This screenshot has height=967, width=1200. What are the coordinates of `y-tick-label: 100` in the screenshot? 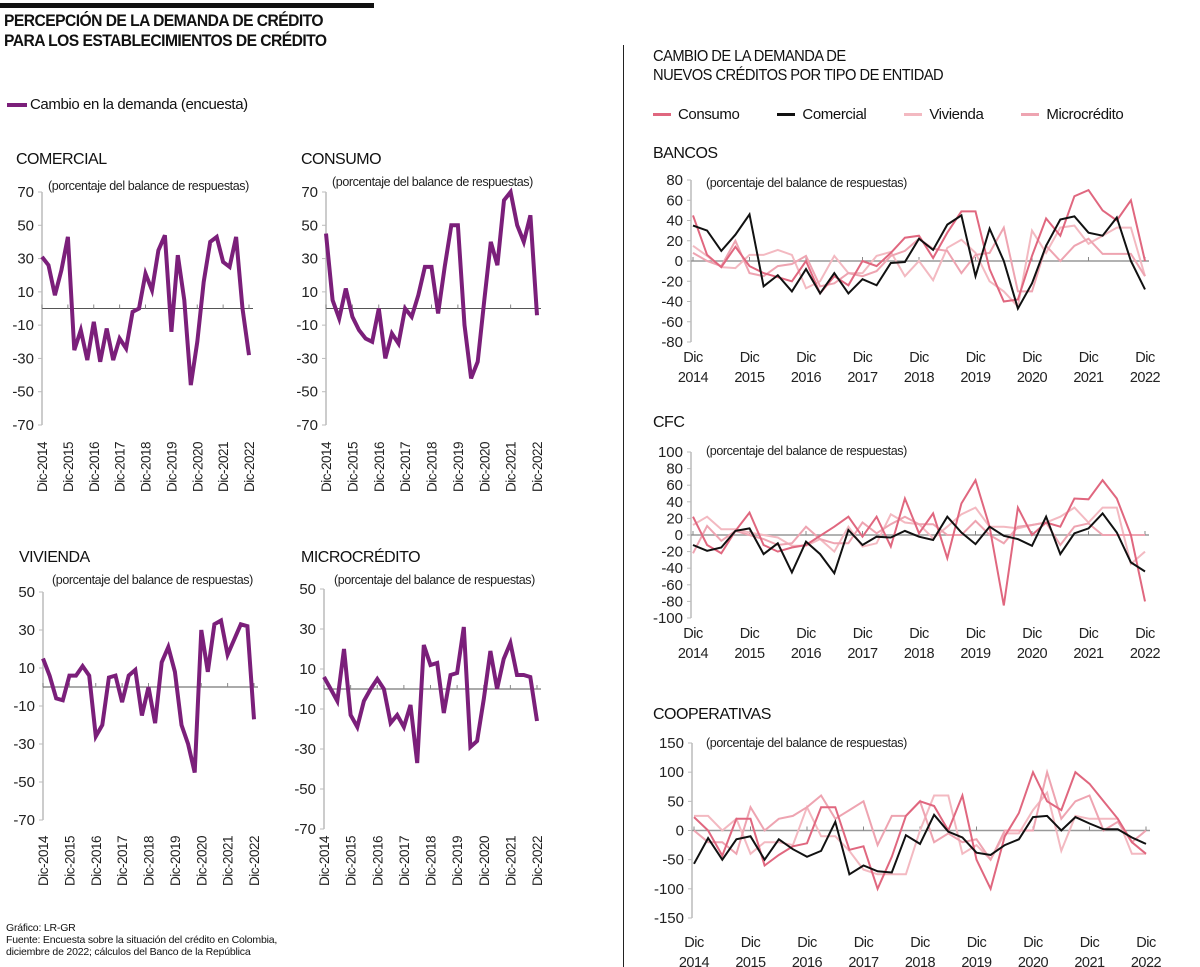 It's located at (670, 452).